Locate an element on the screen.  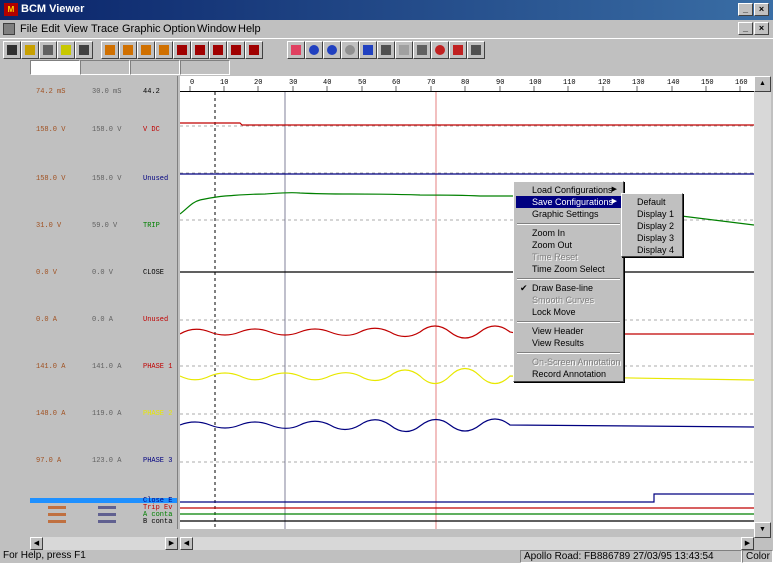
zoom-out-button is located at coordinates (332, 50).